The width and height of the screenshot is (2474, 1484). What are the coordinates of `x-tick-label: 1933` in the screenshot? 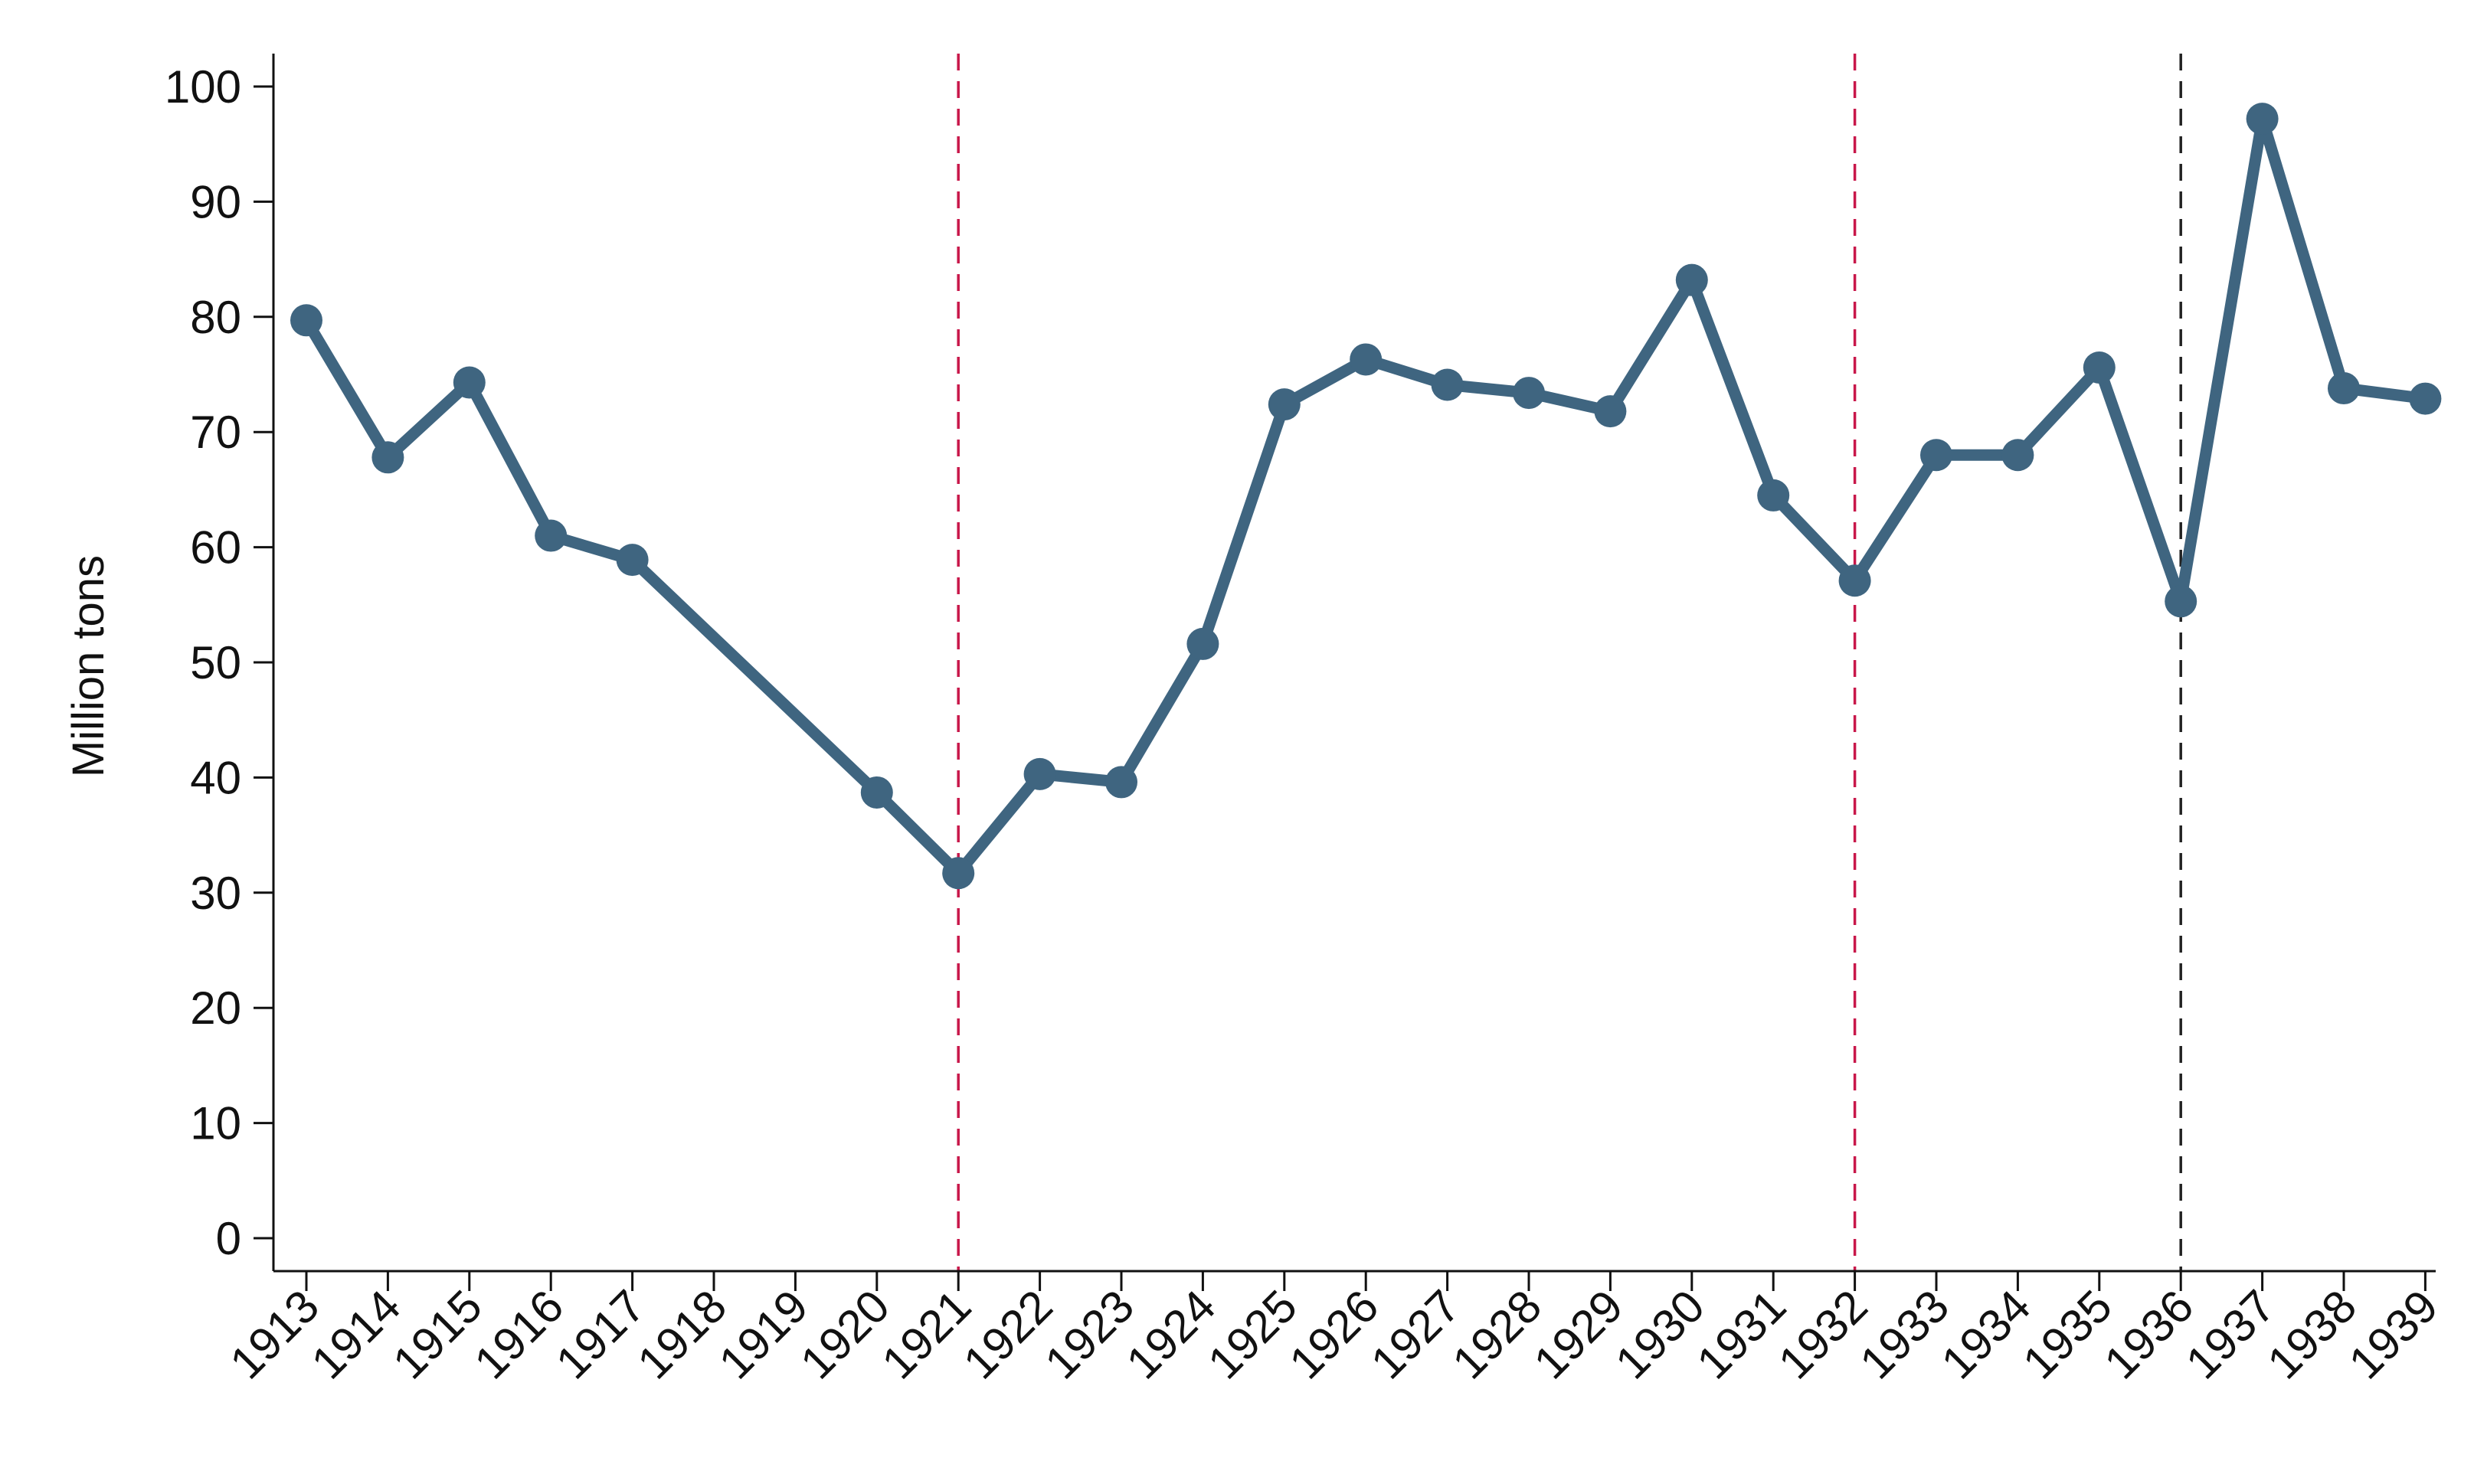 It's located at (1904, 1334).